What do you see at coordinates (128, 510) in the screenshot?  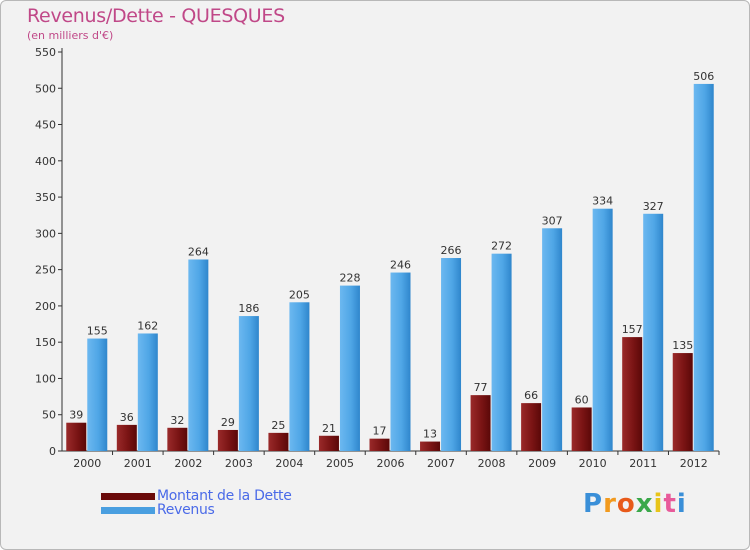 I see `legend-swatch-revenus` at bounding box center [128, 510].